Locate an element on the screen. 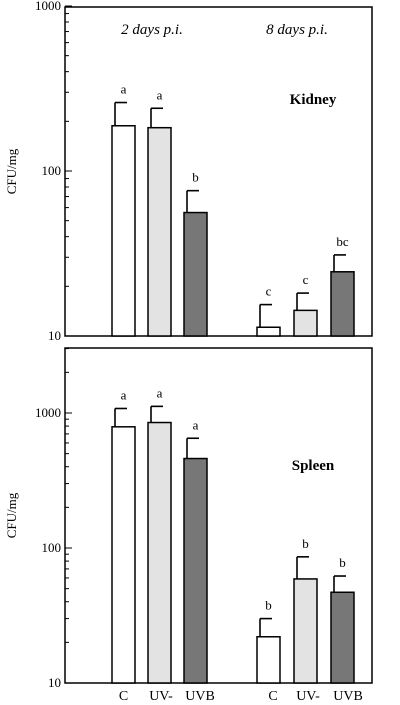 The width and height of the screenshot is (400, 705). panel-label: Kidney is located at coordinates (313, 100).